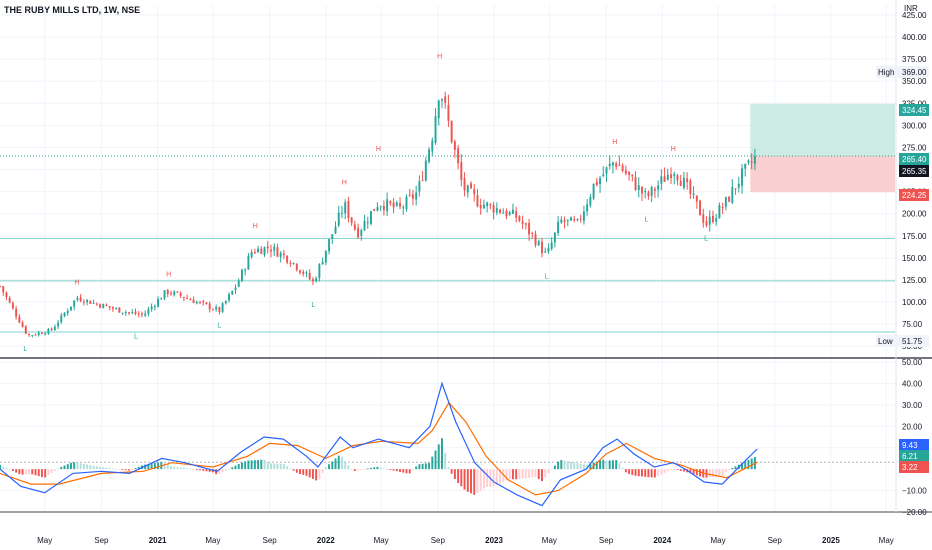 The image size is (932, 550). What do you see at coordinates (269, 540) in the screenshot?
I see `x-tick-label: Sep` at bounding box center [269, 540].